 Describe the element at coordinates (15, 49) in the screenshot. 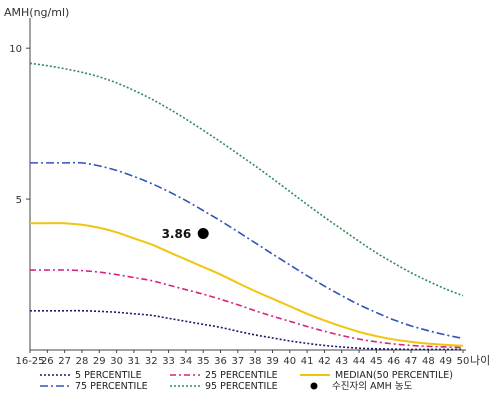

I see `y-tick-label: 10` at that location.